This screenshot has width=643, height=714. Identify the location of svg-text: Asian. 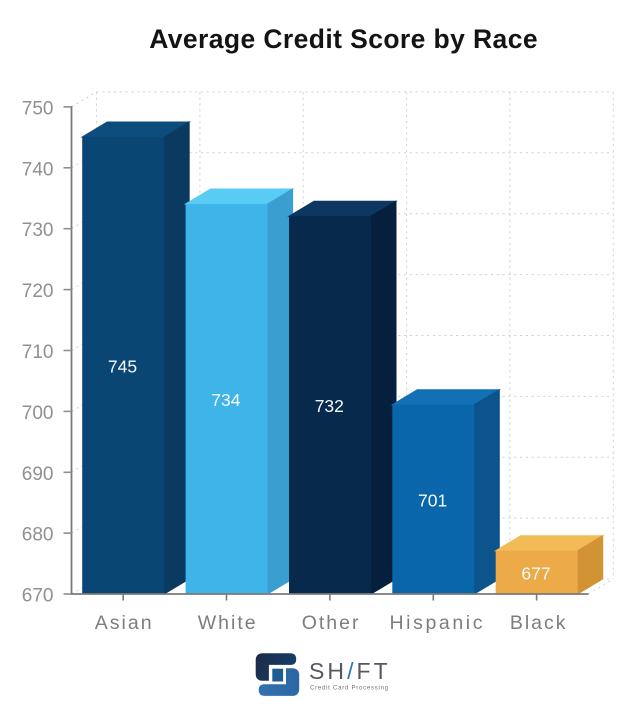
(124, 623).